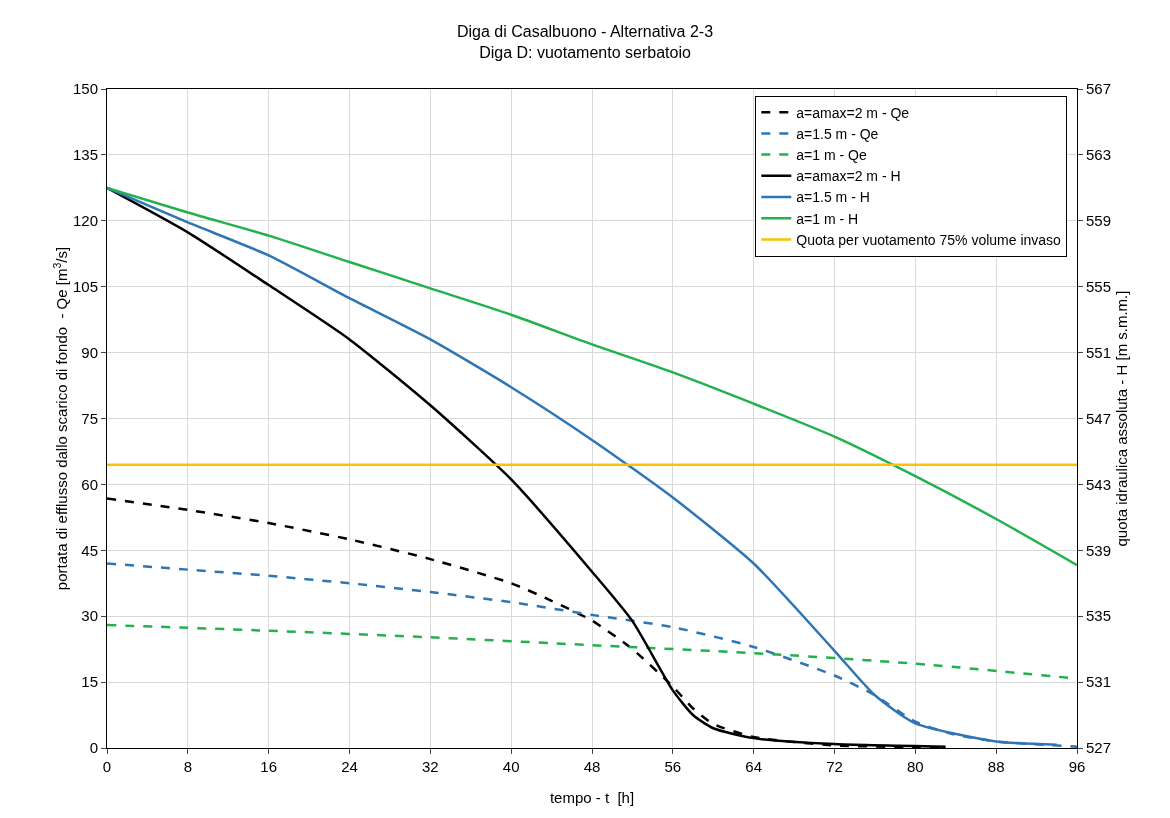  What do you see at coordinates (1099, 616) in the screenshot?
I see `y2-tick-label: 535` at bounding box center [1099, 616].